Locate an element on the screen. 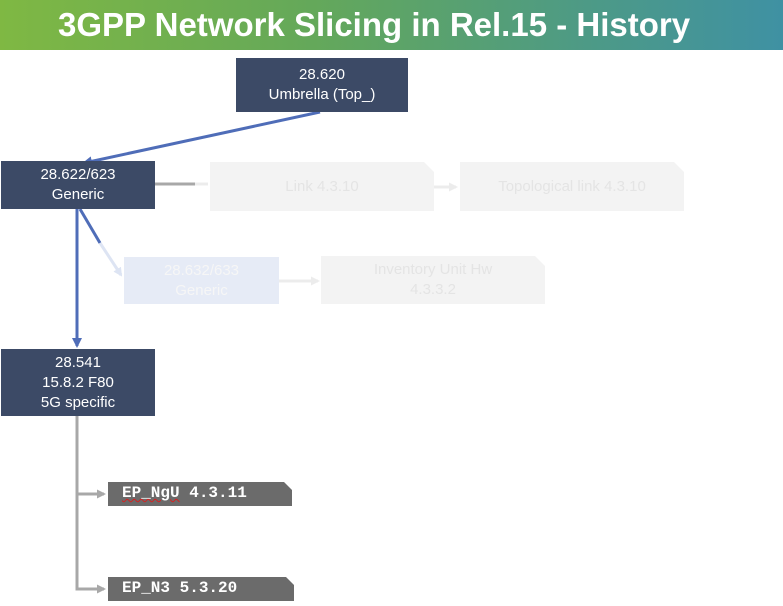  node-ep-n3: EP_N3 5.3.20 is located at coordinates (201, 589).